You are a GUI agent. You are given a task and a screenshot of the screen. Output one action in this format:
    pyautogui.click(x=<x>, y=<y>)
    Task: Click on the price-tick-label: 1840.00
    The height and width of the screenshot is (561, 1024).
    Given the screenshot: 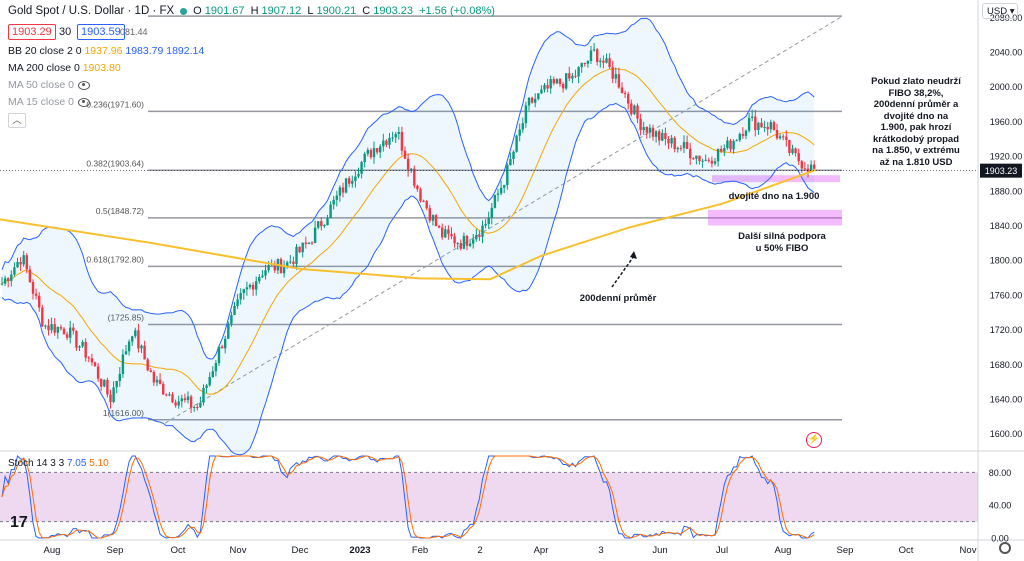 What is the action you would take?
    pyautogui.click(x=1006, y=226)
    